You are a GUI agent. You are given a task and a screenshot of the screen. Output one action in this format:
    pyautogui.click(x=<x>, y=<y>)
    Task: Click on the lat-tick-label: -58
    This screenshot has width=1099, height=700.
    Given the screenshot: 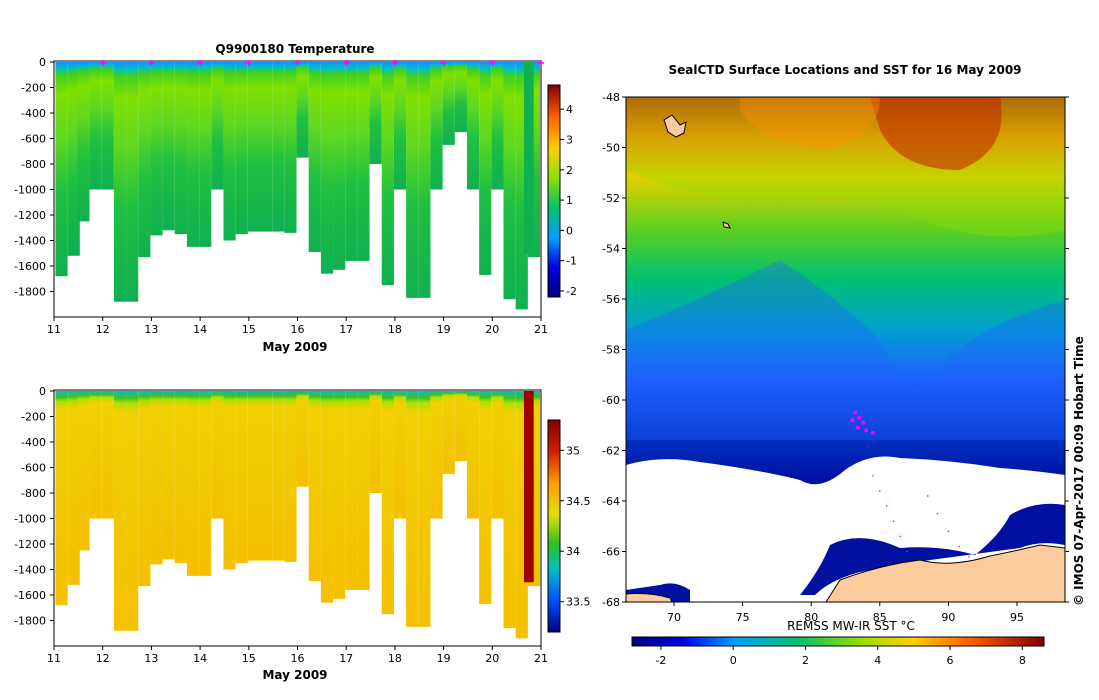 What is the action you would take?
    pyautogui.click(x=611, y=350)
    